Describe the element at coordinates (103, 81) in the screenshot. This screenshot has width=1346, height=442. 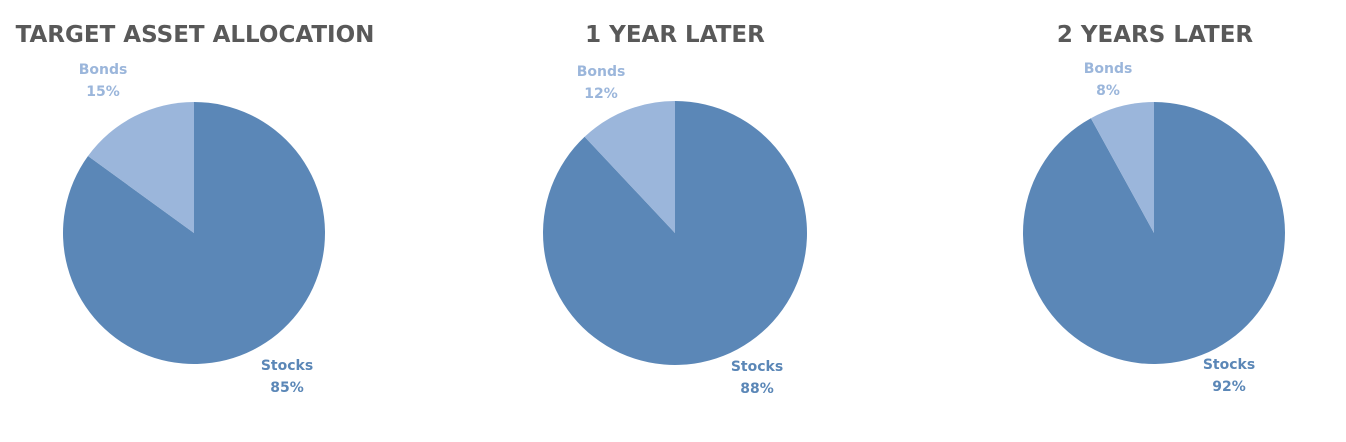
I see `slice-label-bonds: Bonds 15%` at that location.